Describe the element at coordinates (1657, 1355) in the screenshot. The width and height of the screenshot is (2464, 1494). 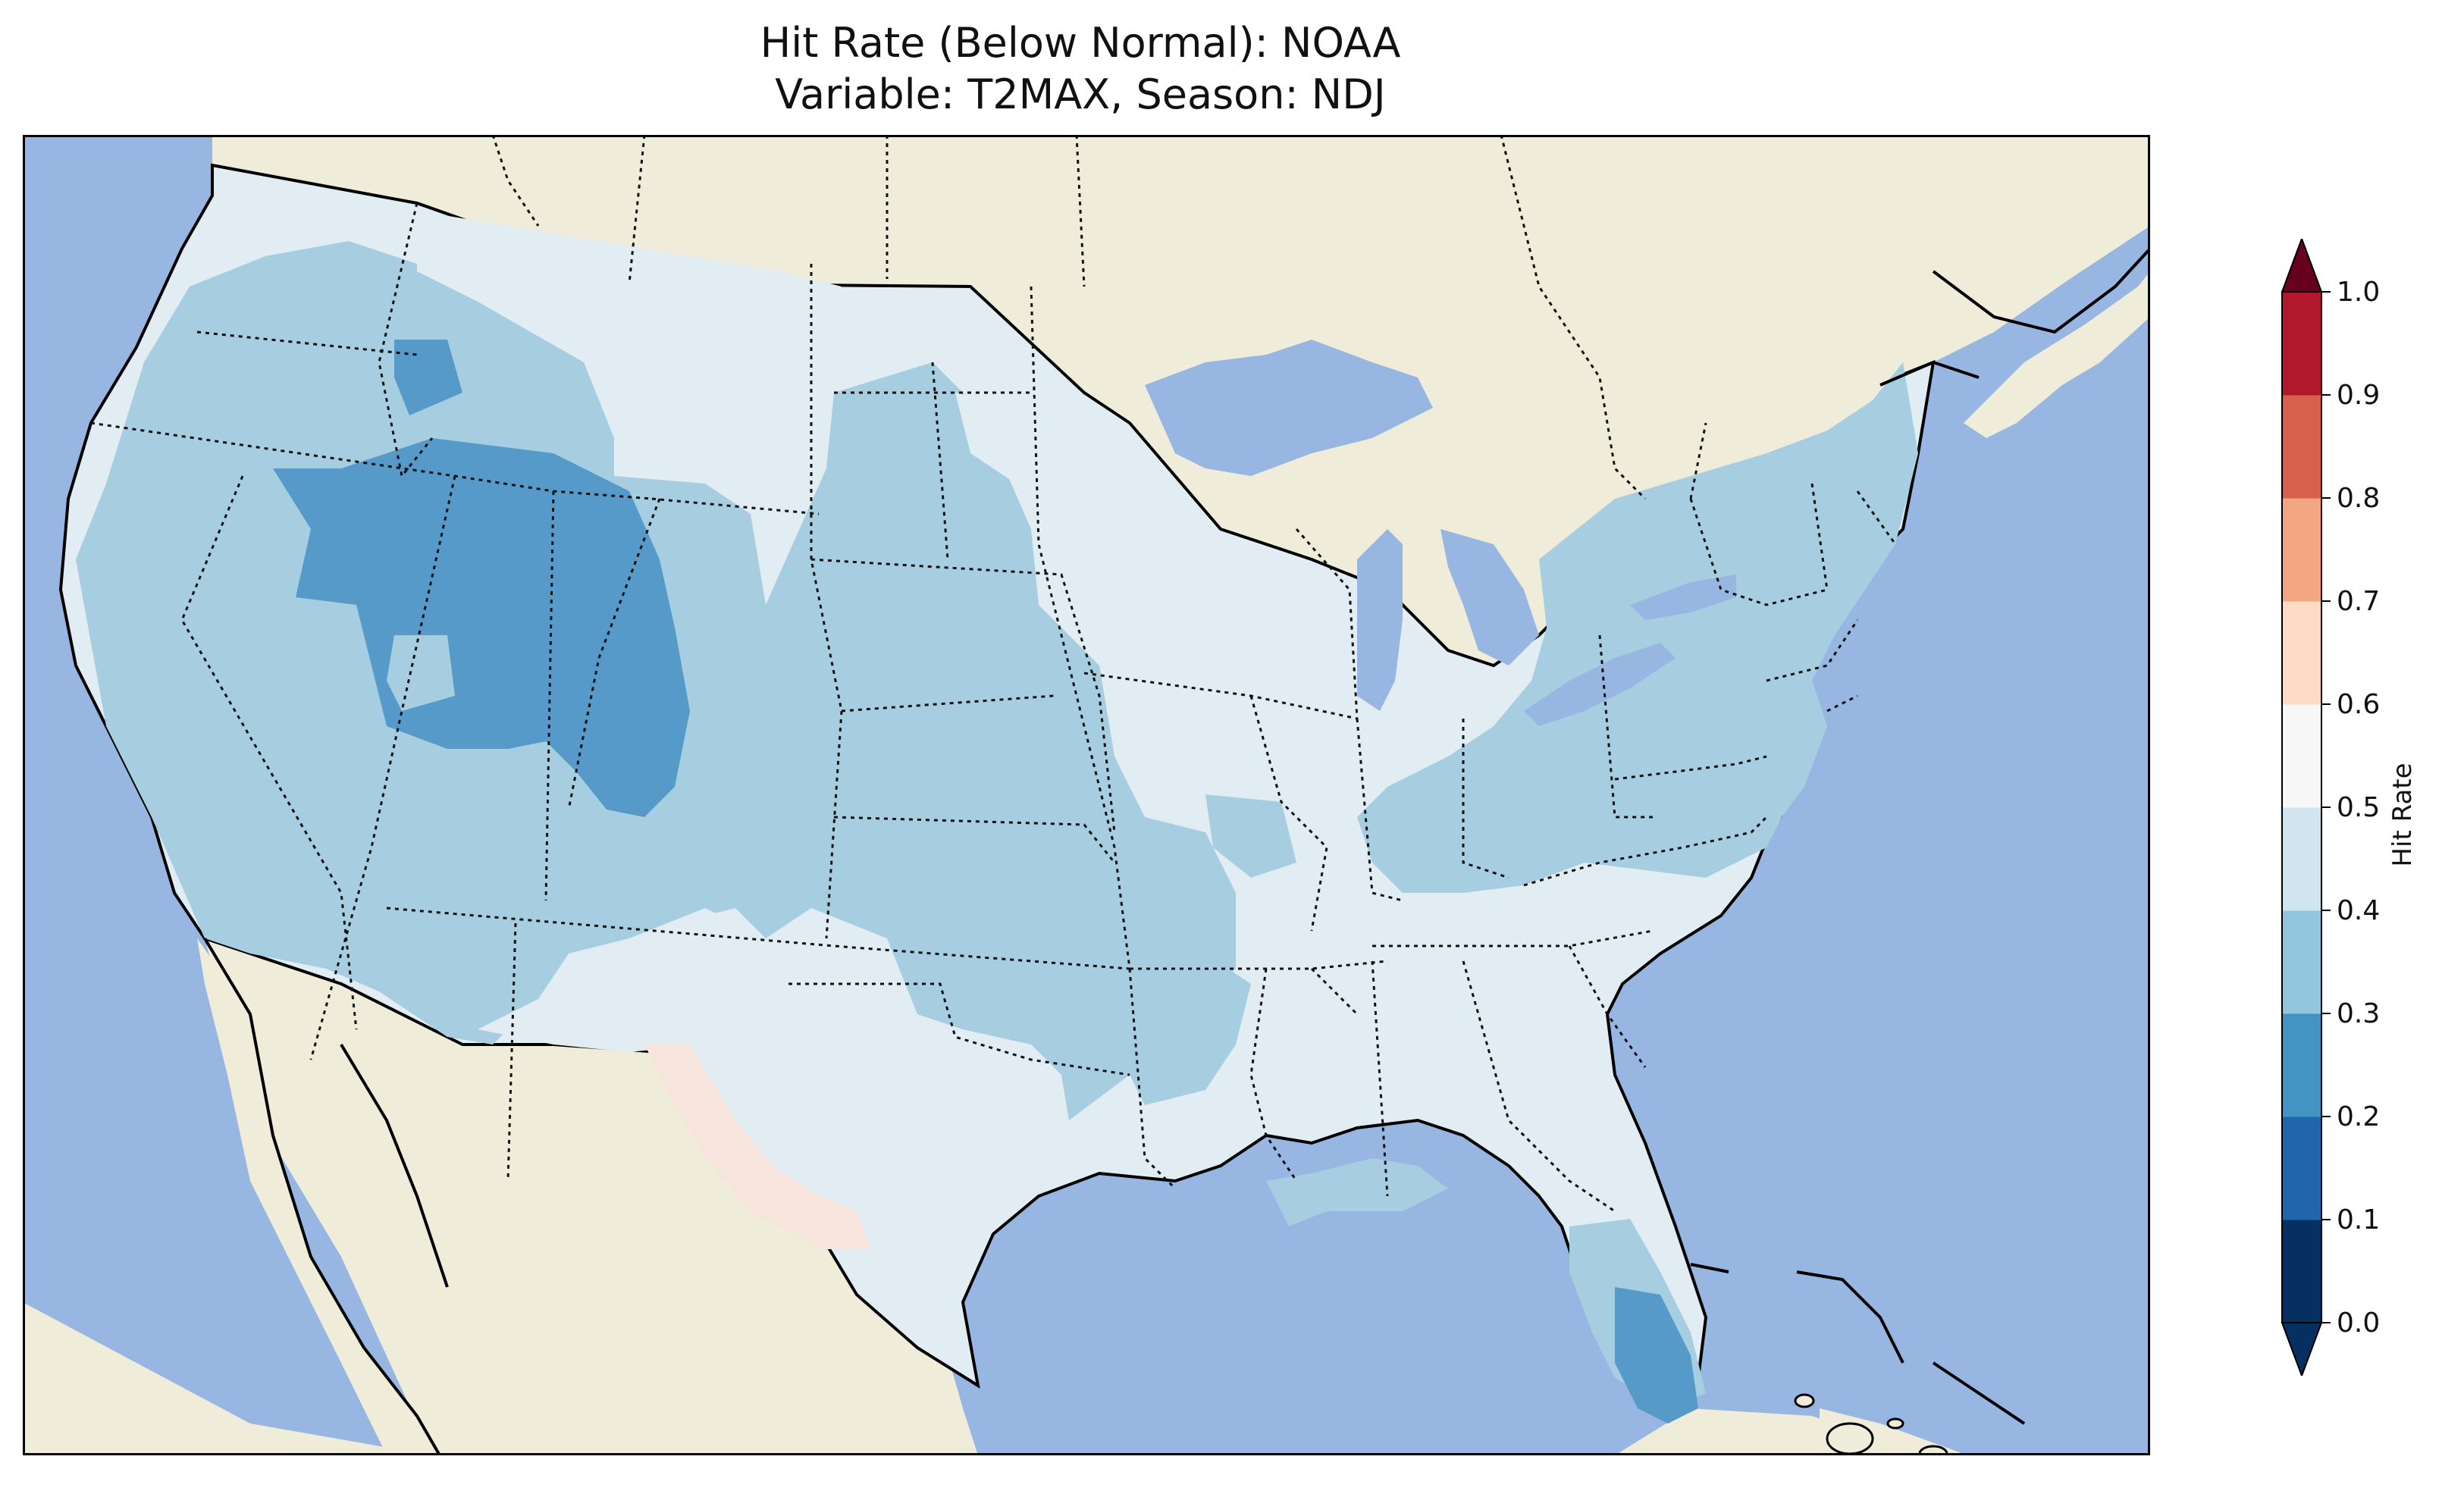
I see `florida-dark` at that location.